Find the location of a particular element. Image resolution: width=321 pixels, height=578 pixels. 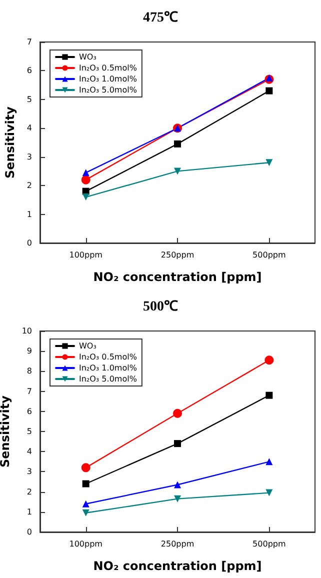

chart-title: 475℃ is located at coordinates (160, 18).